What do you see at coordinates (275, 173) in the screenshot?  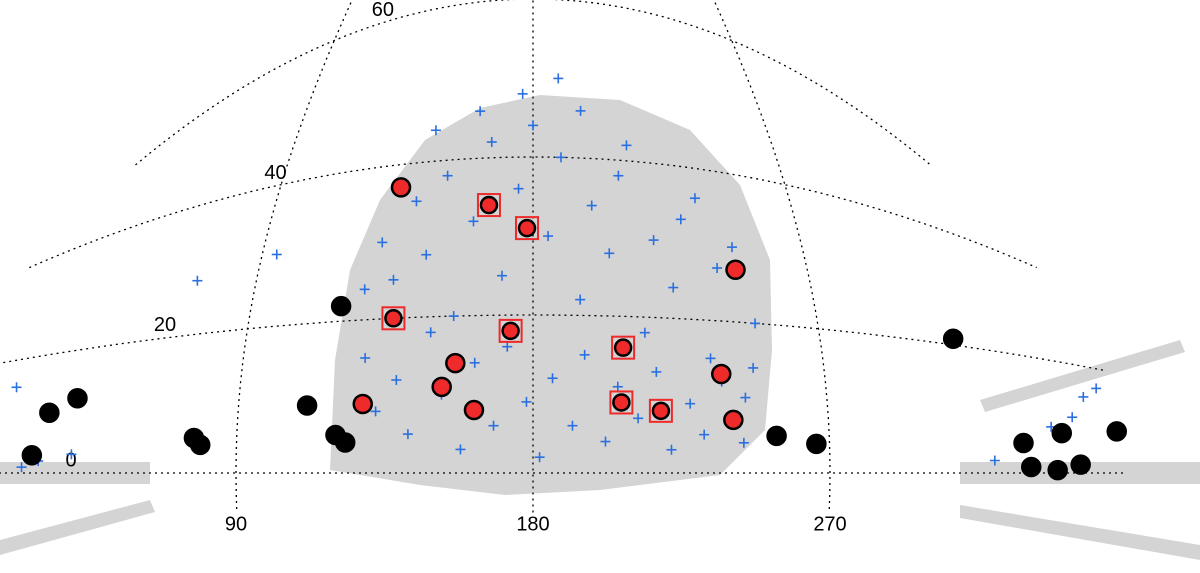 I see `y-tick-label: 40` at bounding box center [275, 173].